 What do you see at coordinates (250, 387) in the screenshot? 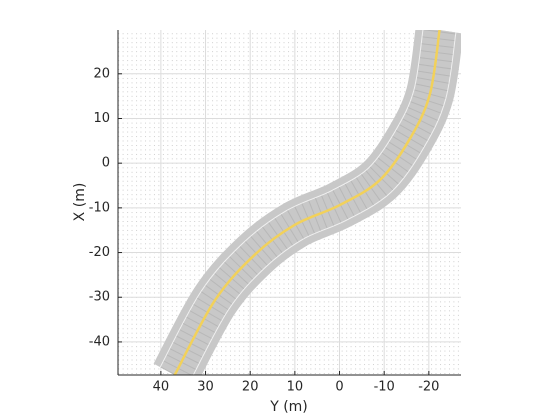
I see `x-tick-label: 20` at bounding box center [250, 387].